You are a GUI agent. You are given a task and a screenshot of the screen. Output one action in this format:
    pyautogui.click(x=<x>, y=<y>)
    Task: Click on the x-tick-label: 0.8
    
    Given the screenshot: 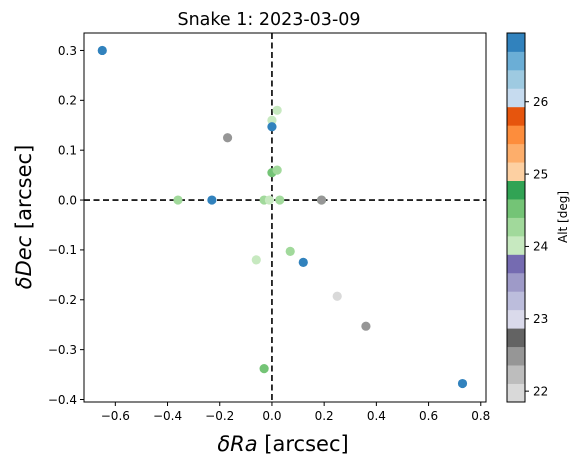 What is the action you would take?
    pyautogui.click(x=480, y=416)
    